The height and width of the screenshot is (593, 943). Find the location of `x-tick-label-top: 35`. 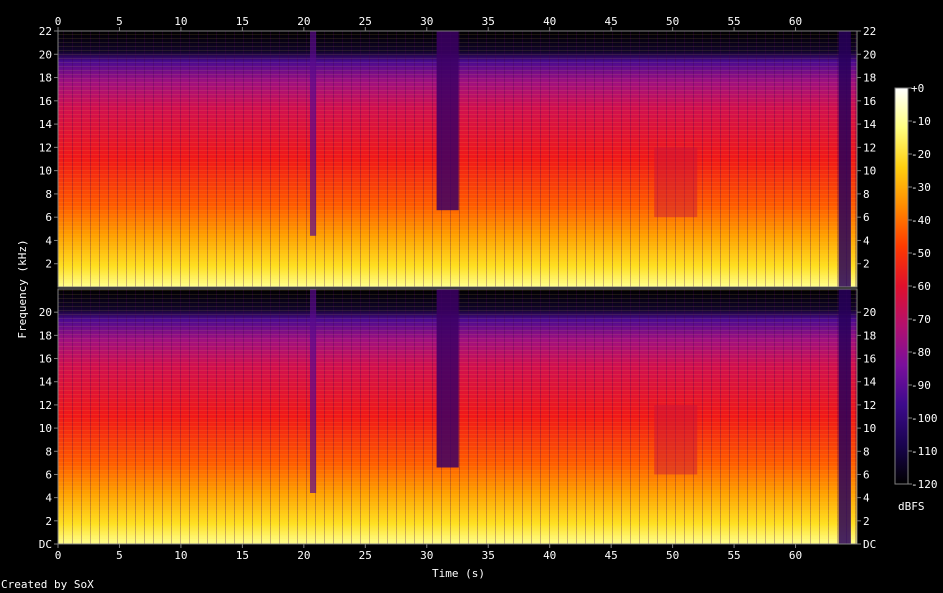

x-tick-label-top: 35 is located at coordinates (488, 21).